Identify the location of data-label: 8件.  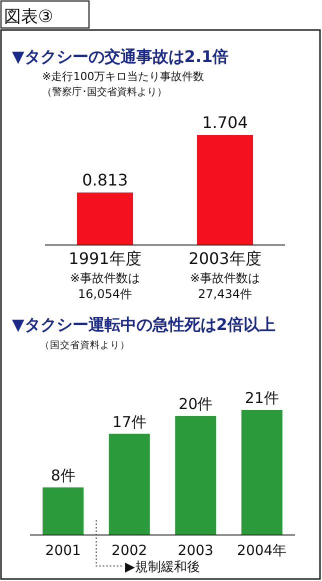
(63, 475).